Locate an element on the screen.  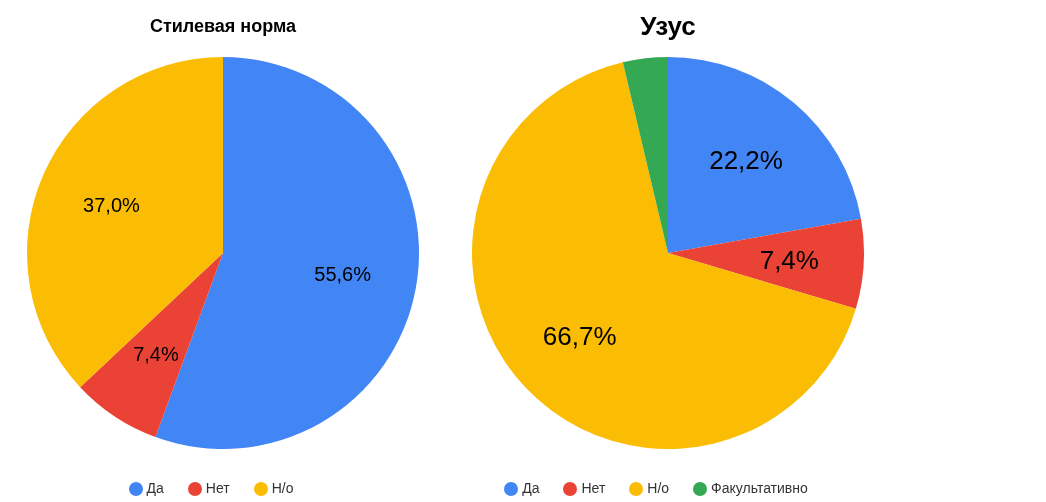
data-label: 22,2% is located at coordinates (746, 159).